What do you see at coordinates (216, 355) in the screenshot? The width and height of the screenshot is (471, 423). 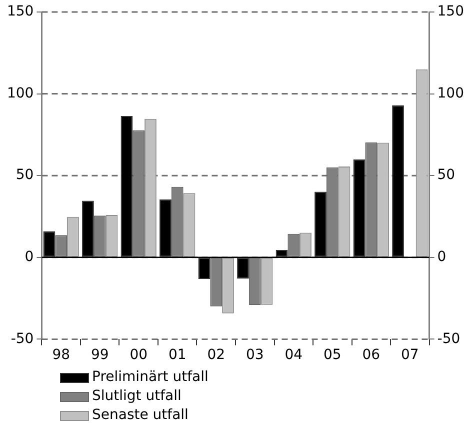 I see `x-tick-label: 02` at bounding box center [216, 355].